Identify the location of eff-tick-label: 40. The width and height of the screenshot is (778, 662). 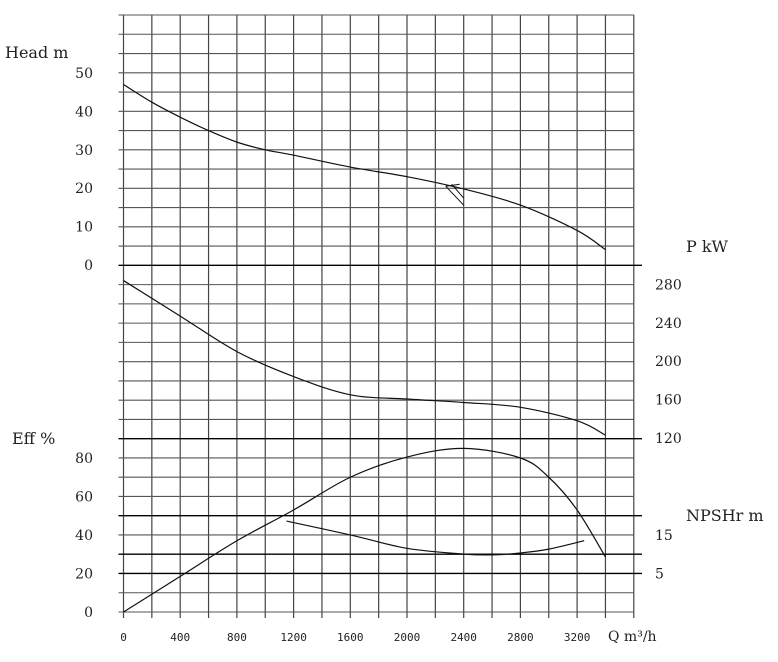
(84, 536).